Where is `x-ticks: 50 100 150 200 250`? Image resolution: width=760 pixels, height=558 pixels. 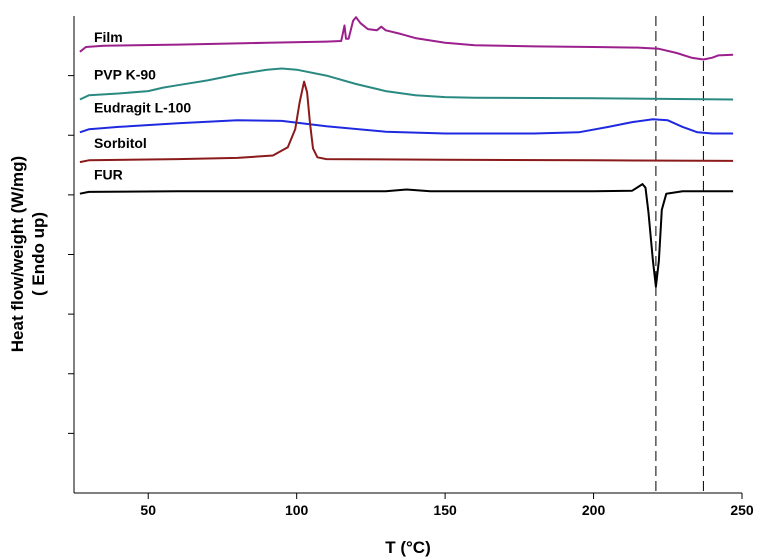 x-ticks: 50 100 150 200 250 is located at coordinates (447, 505).